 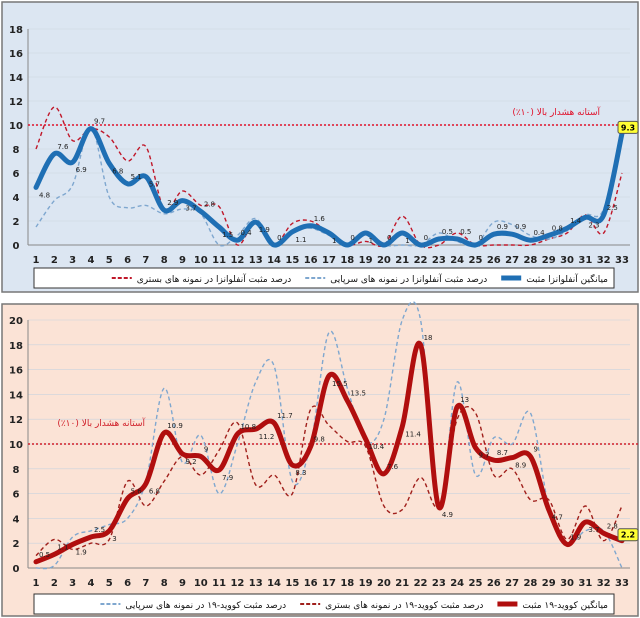 I want to click on data-label: 9.7, so click(x=99, y=122).